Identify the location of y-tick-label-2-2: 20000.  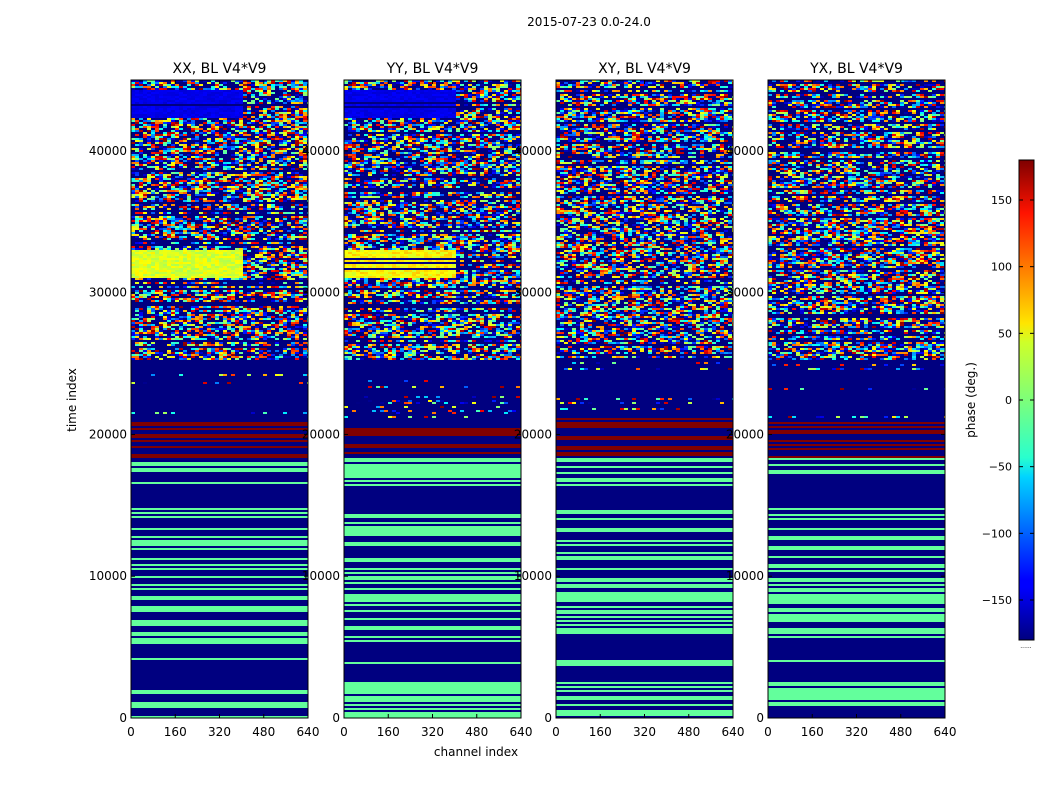
(533, 434).